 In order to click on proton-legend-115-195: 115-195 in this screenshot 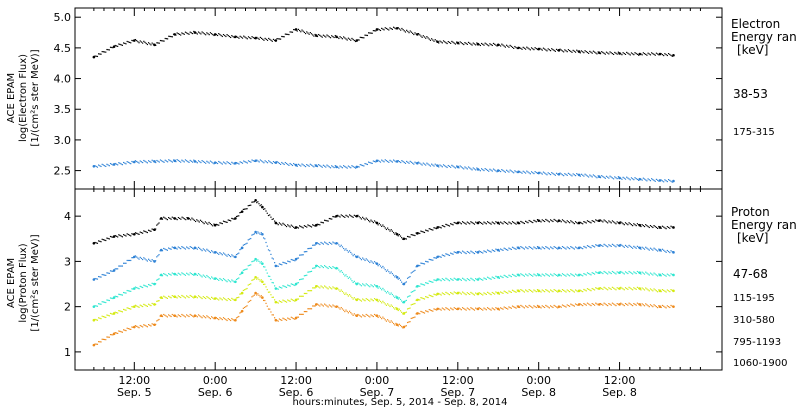, I will do `click(754, 298)`.